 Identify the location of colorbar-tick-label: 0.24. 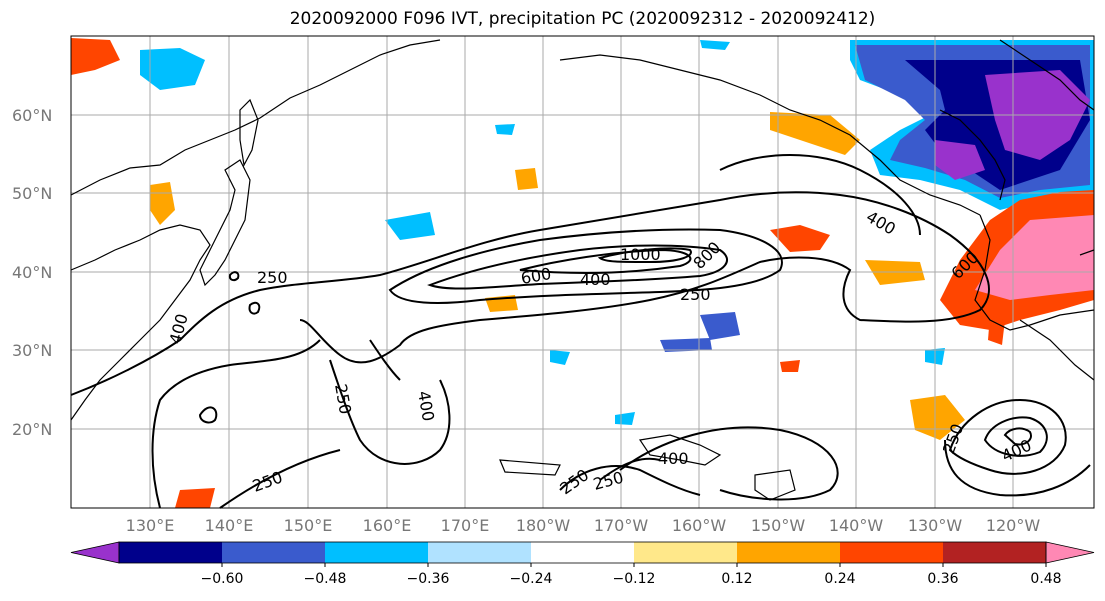
(839, 579).